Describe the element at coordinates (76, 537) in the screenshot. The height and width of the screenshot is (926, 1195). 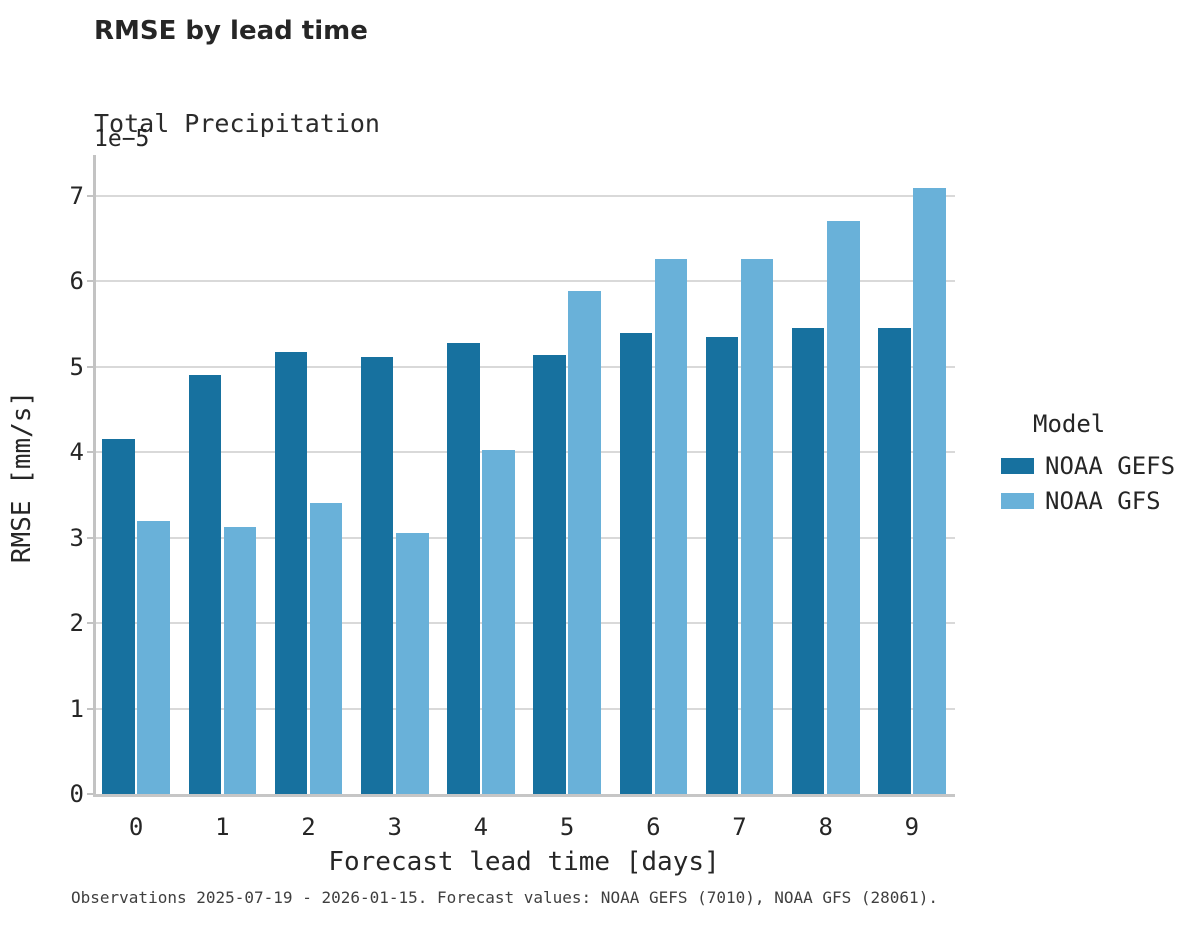
I see `y-tick-label-3: 3` at that location.